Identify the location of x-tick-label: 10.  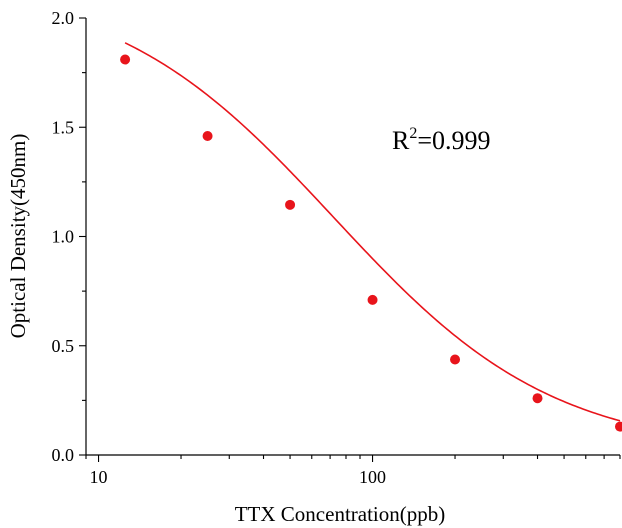
(99, 477).